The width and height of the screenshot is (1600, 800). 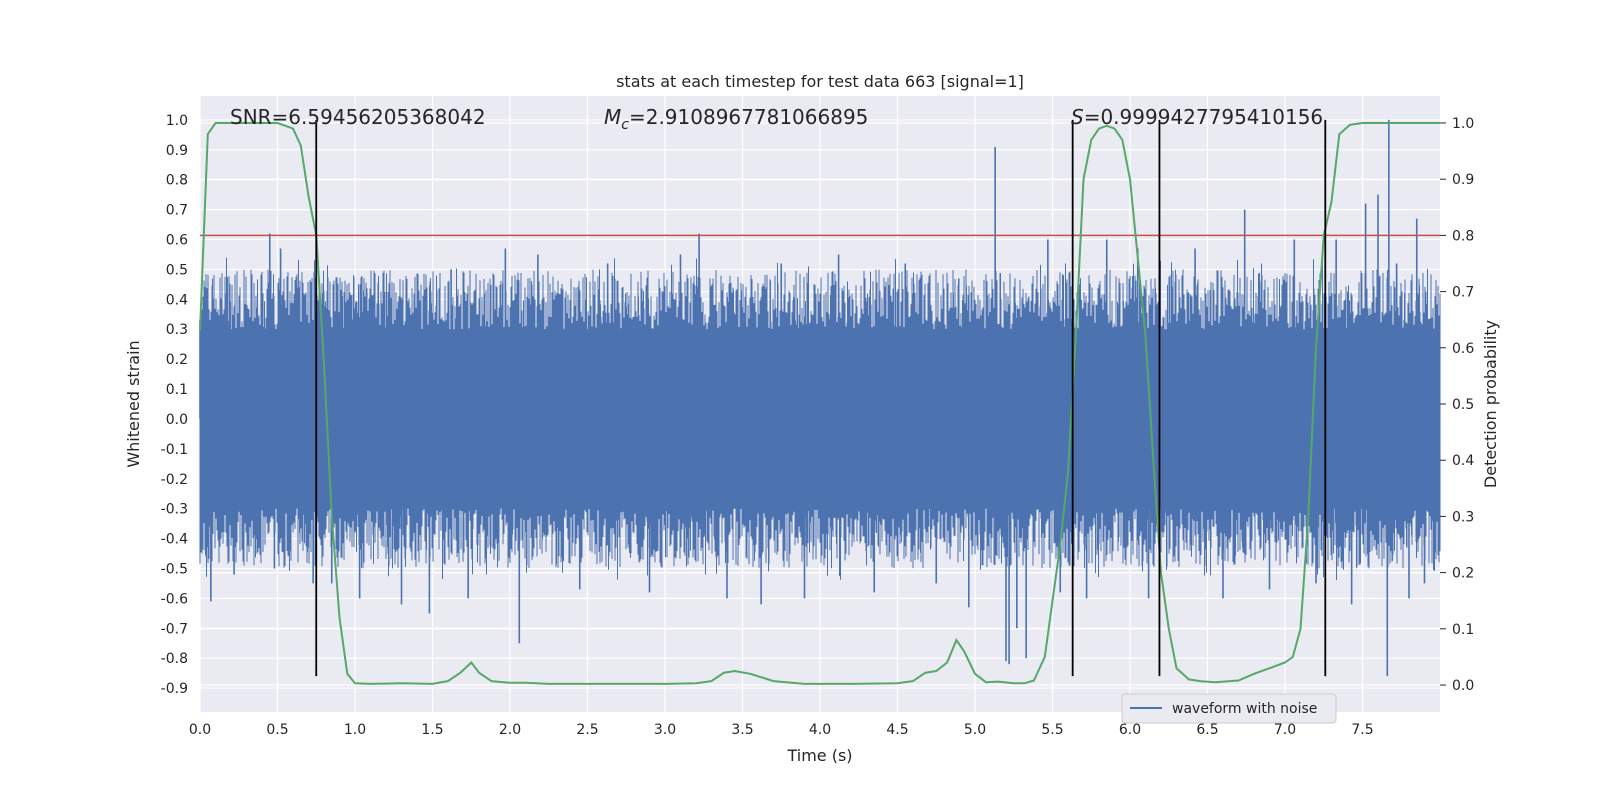 I want to click on x-tick-label: 6.0, so click(x=1130, y=730).